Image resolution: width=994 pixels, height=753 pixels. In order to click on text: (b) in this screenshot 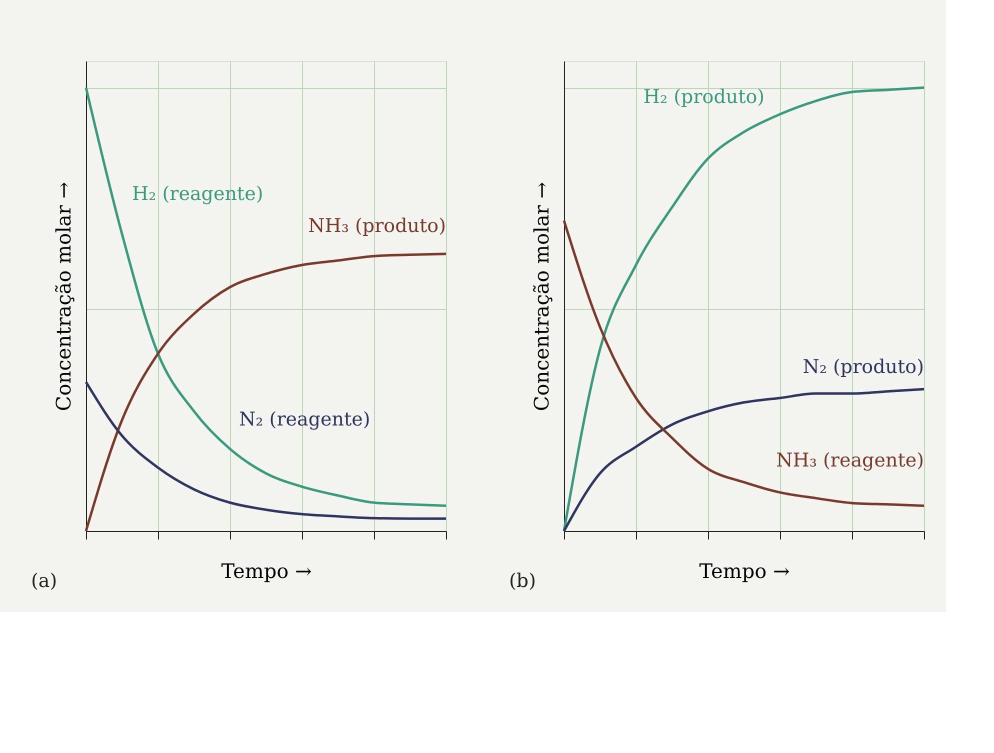, I will do `click(522, 581)`.